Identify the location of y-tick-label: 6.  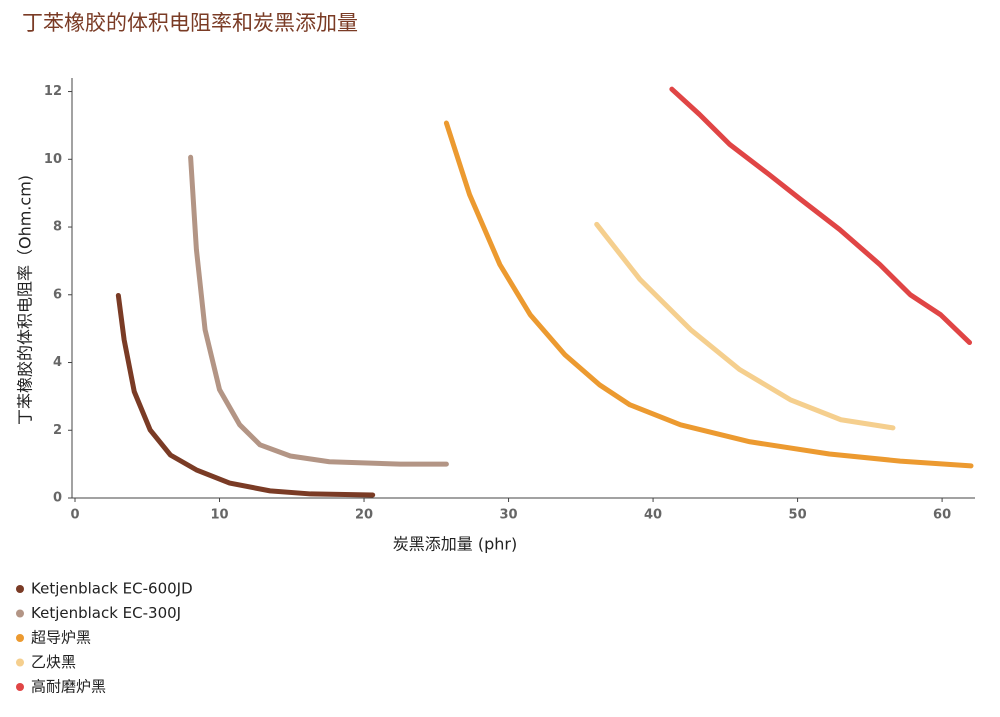
(57, 294).